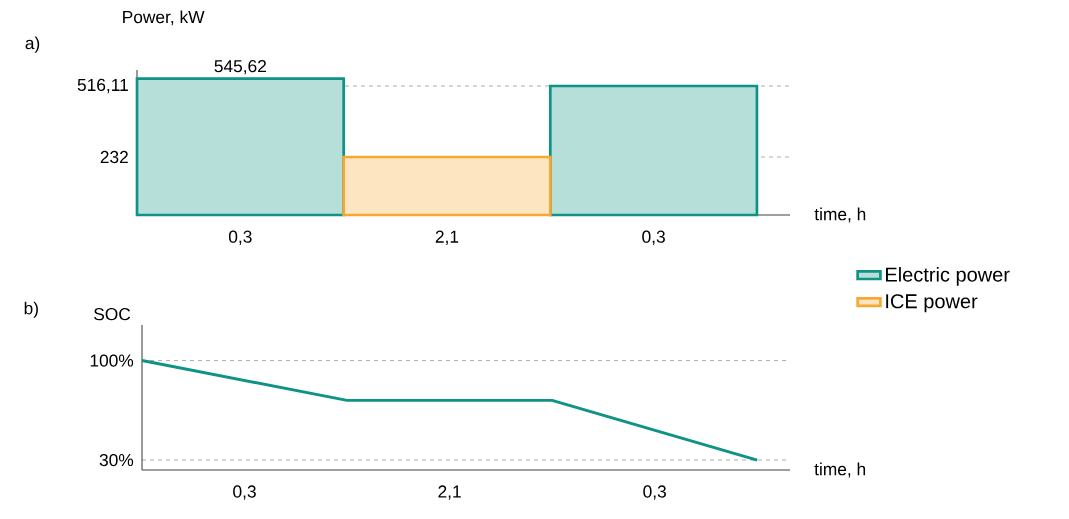 This screenshot has width=1069, height=519. I want to click on x-tick-label: 2,1, so click(447, 237).